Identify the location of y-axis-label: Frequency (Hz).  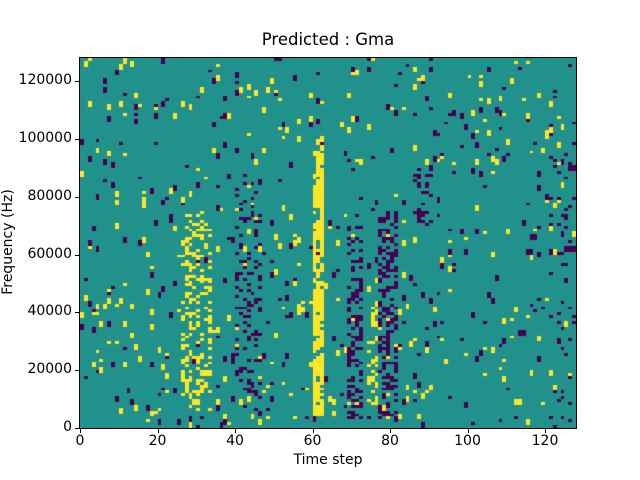
(8, 242).